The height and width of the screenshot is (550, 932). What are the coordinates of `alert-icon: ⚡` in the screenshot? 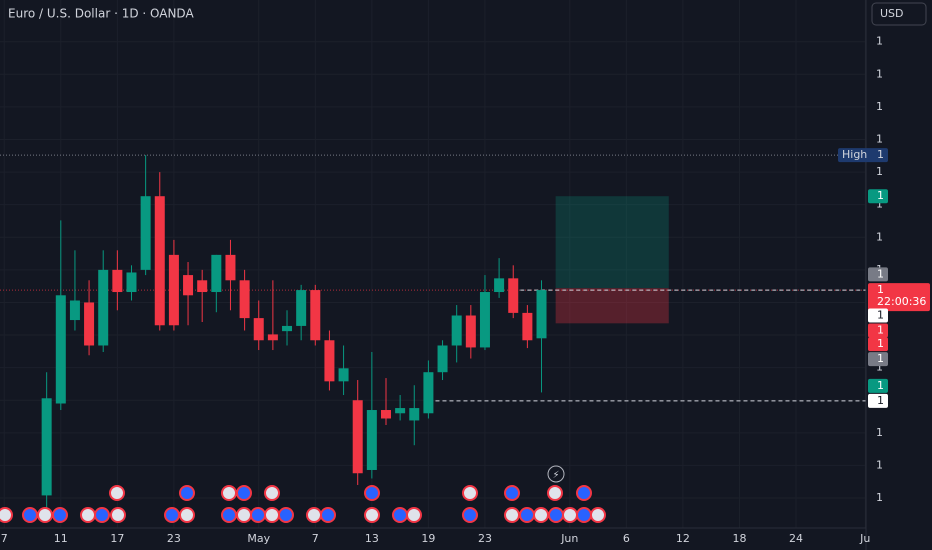 It's located at (556, 474).